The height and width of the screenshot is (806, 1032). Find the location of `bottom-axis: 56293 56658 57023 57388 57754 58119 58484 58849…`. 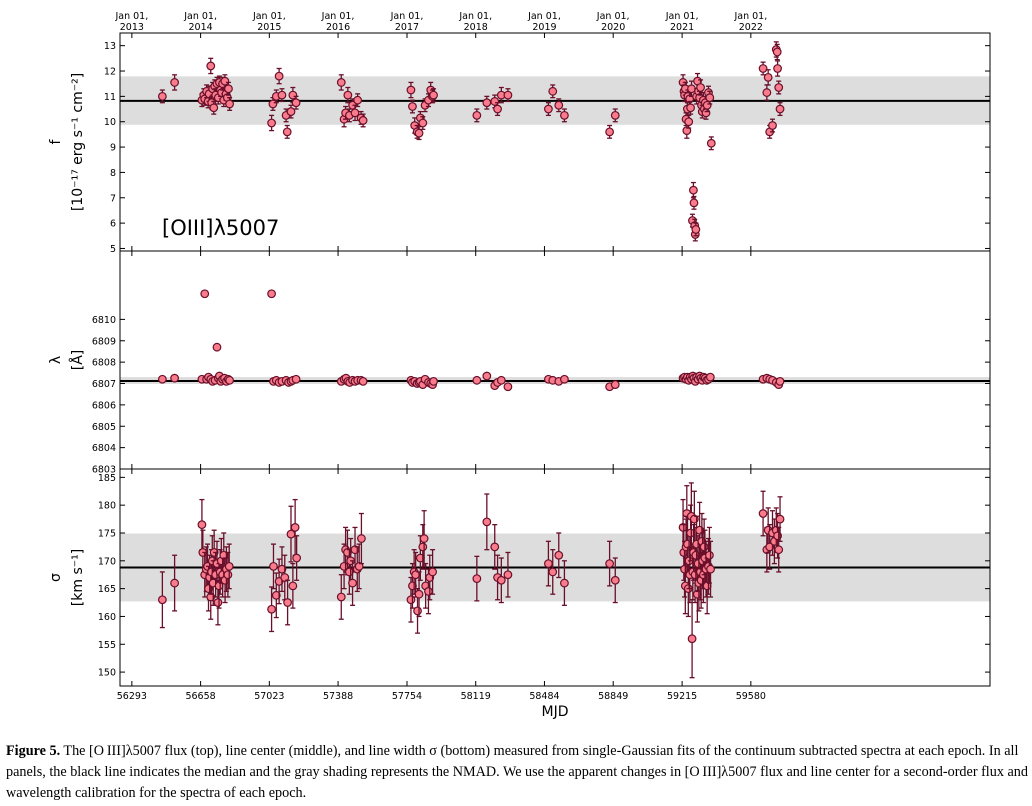

bottom-axis: 56293 56658 57023 57388 57754 58119 58484 58849… is located at coordinates (441, 705).